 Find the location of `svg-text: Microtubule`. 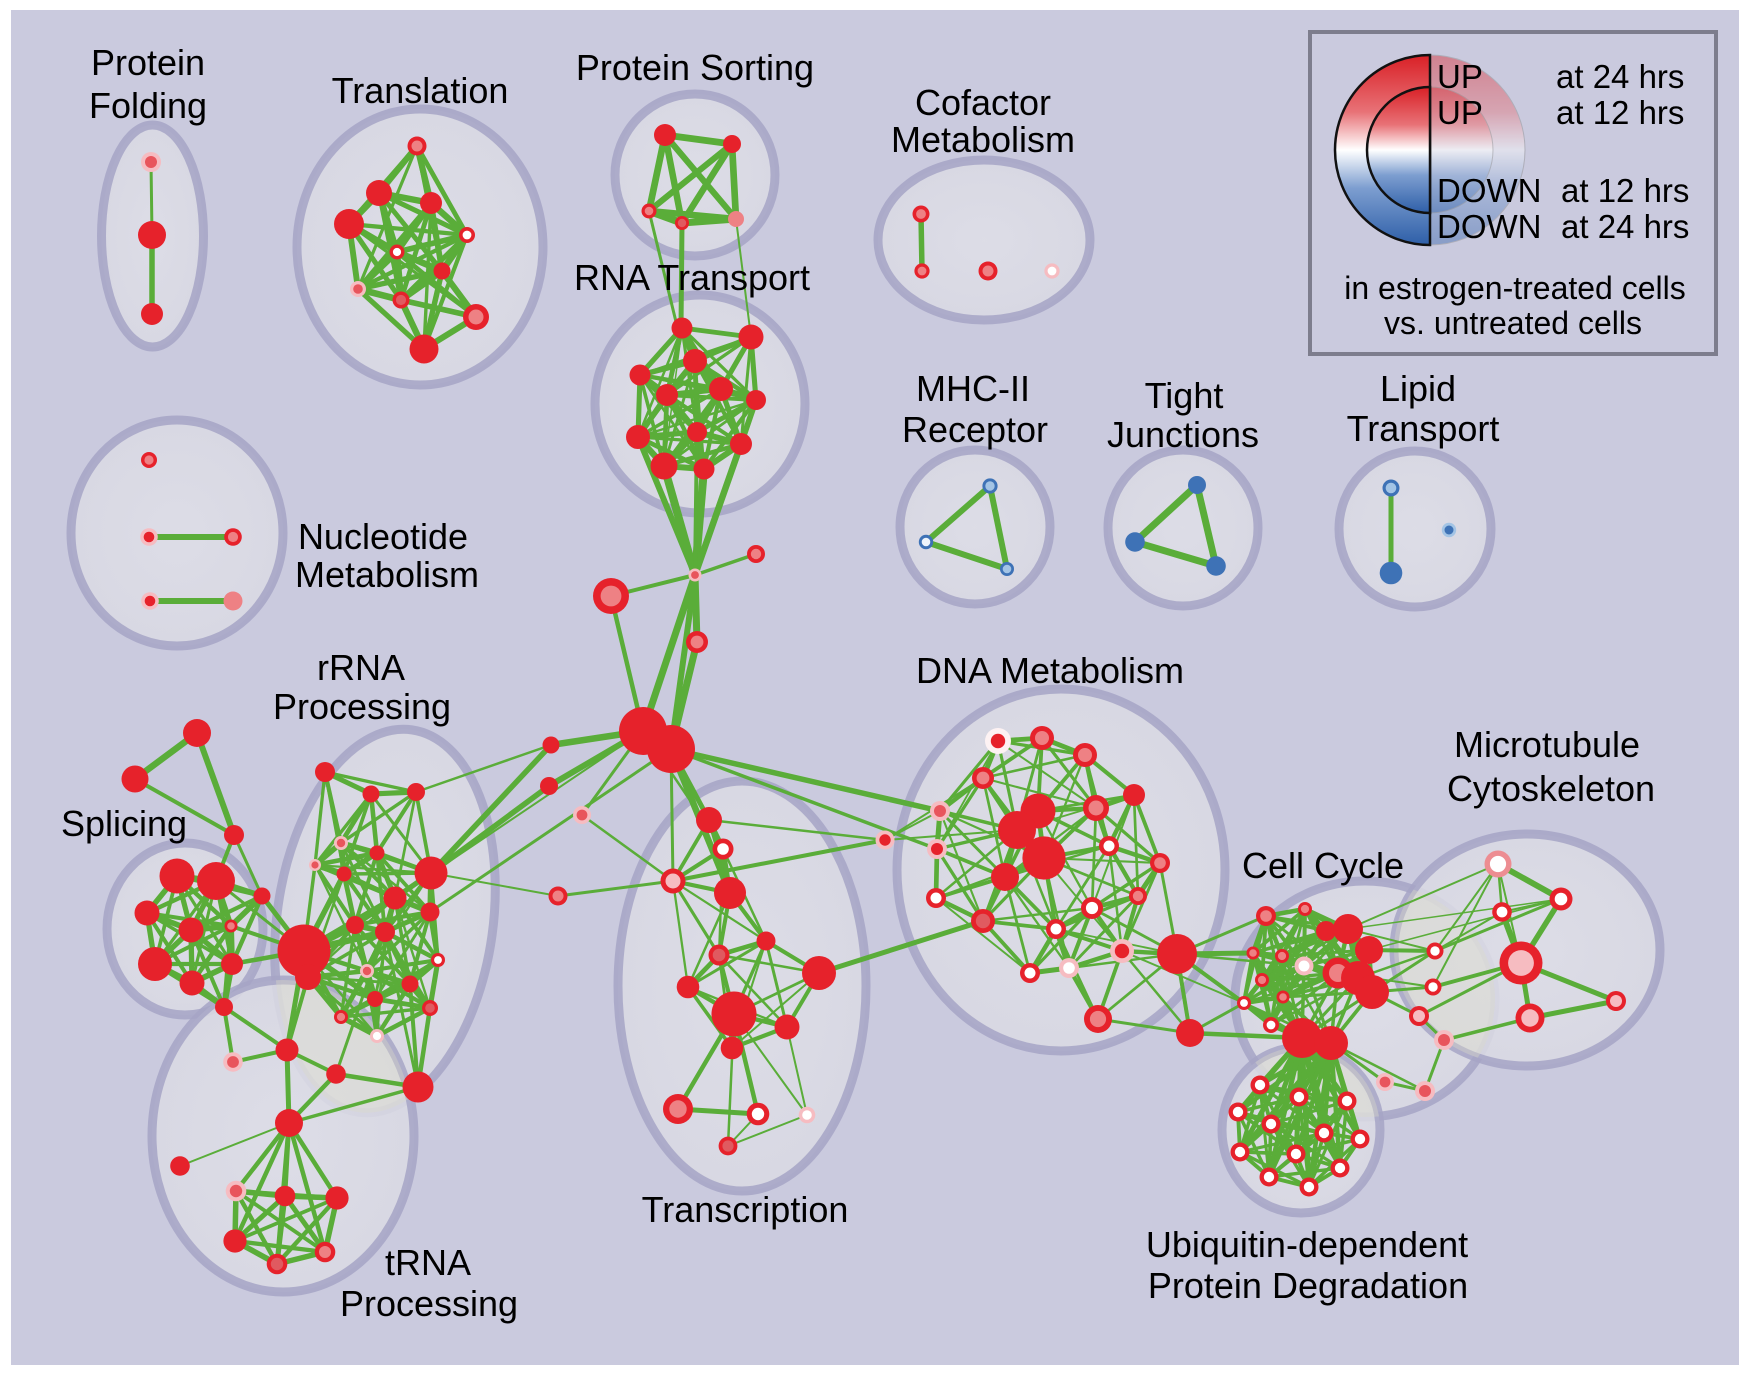

svg-text: Microtubule is located at coordinates (1547, 744).